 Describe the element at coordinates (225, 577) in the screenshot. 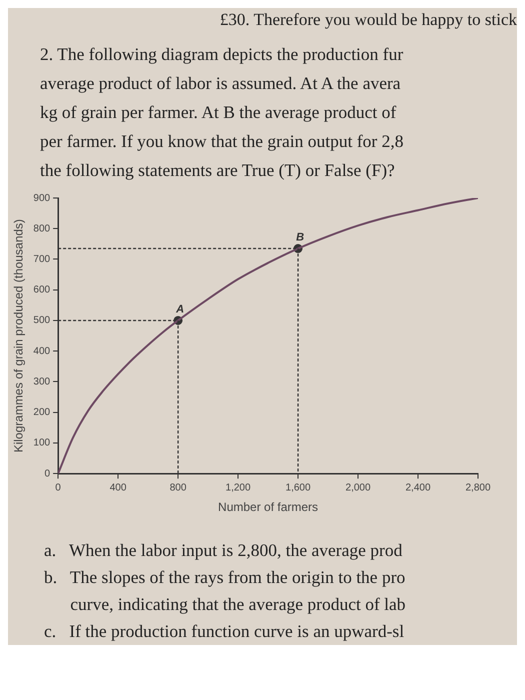

I see `text: b. The slopes of the rays from the origin to the pro` at that location.